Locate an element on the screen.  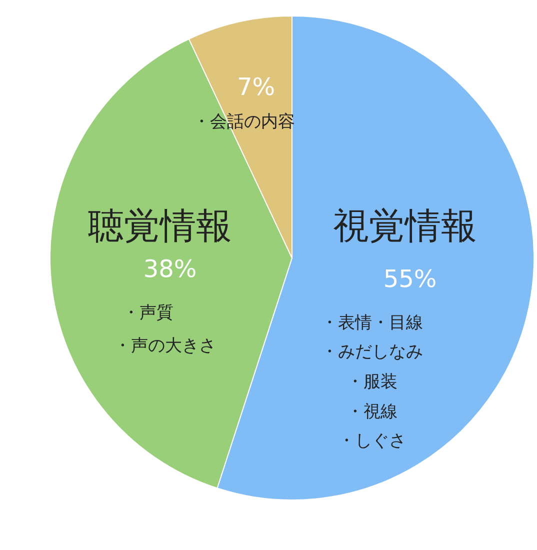
data-label: 7% is located at coordinates (256, 87).